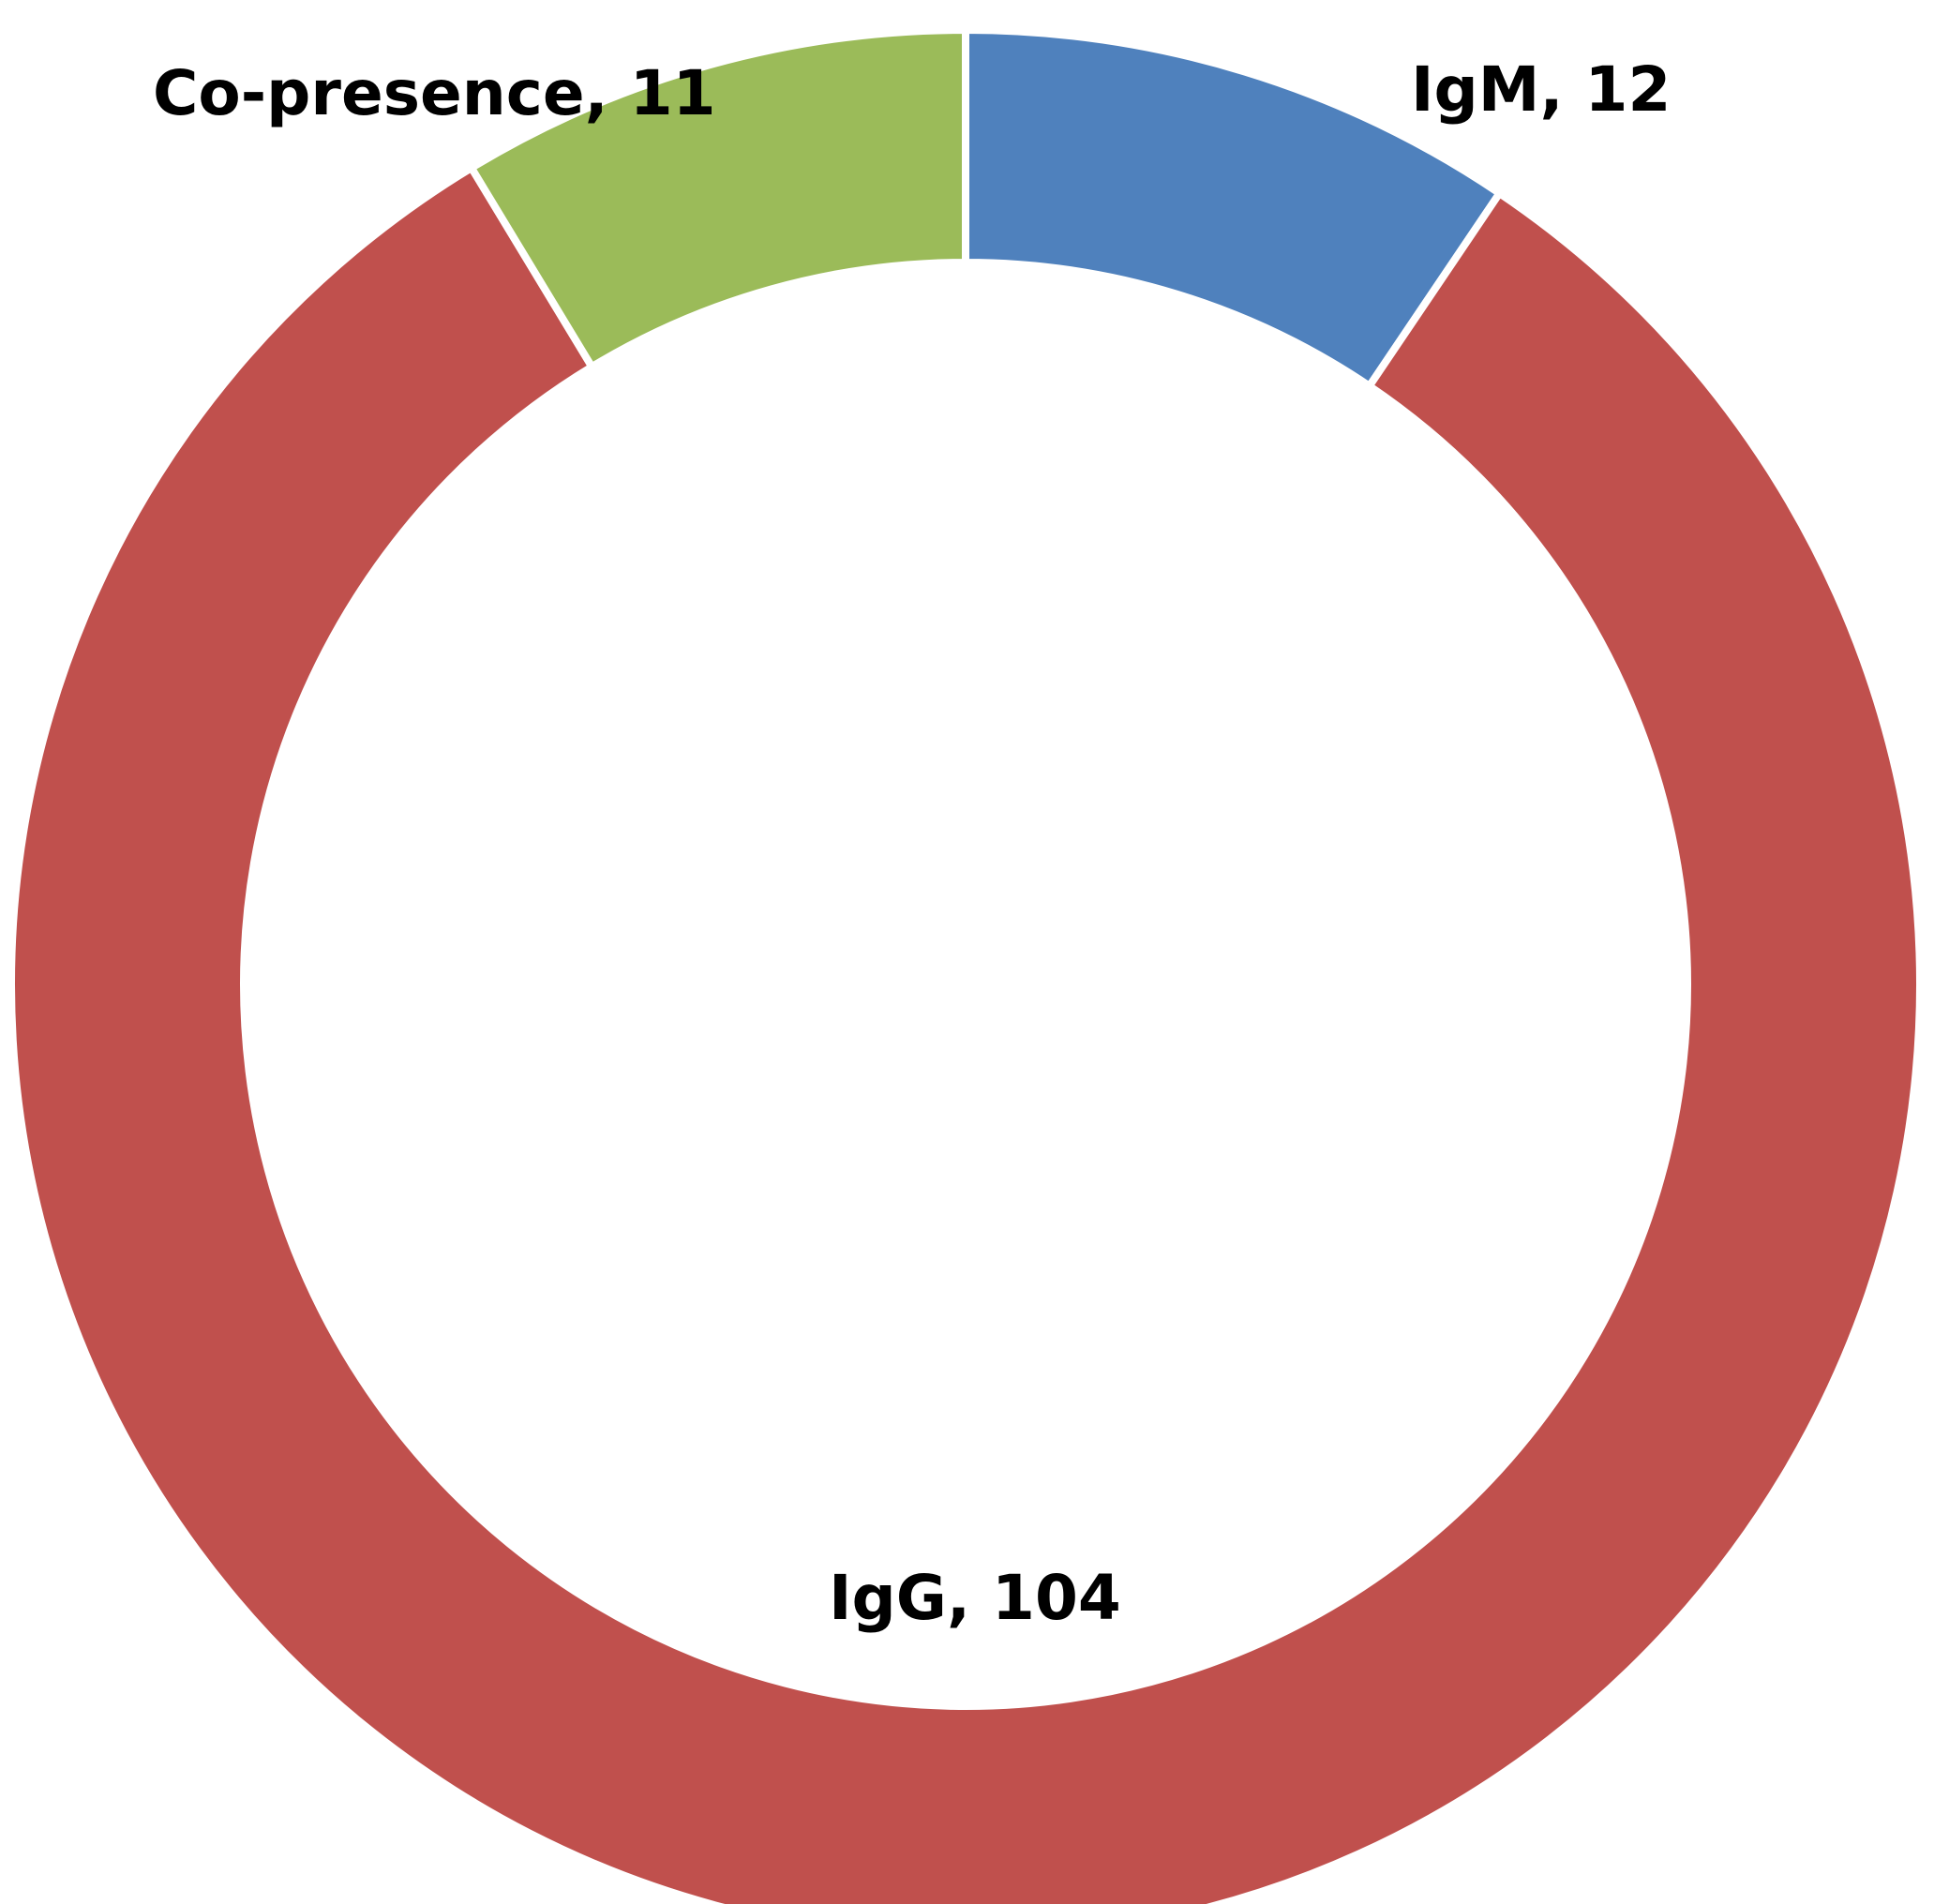 Image resolution: width=1934 pixels, height=1904 pixels. I want to click on data-label-igg: IgG, 104, so click(975, 1598).